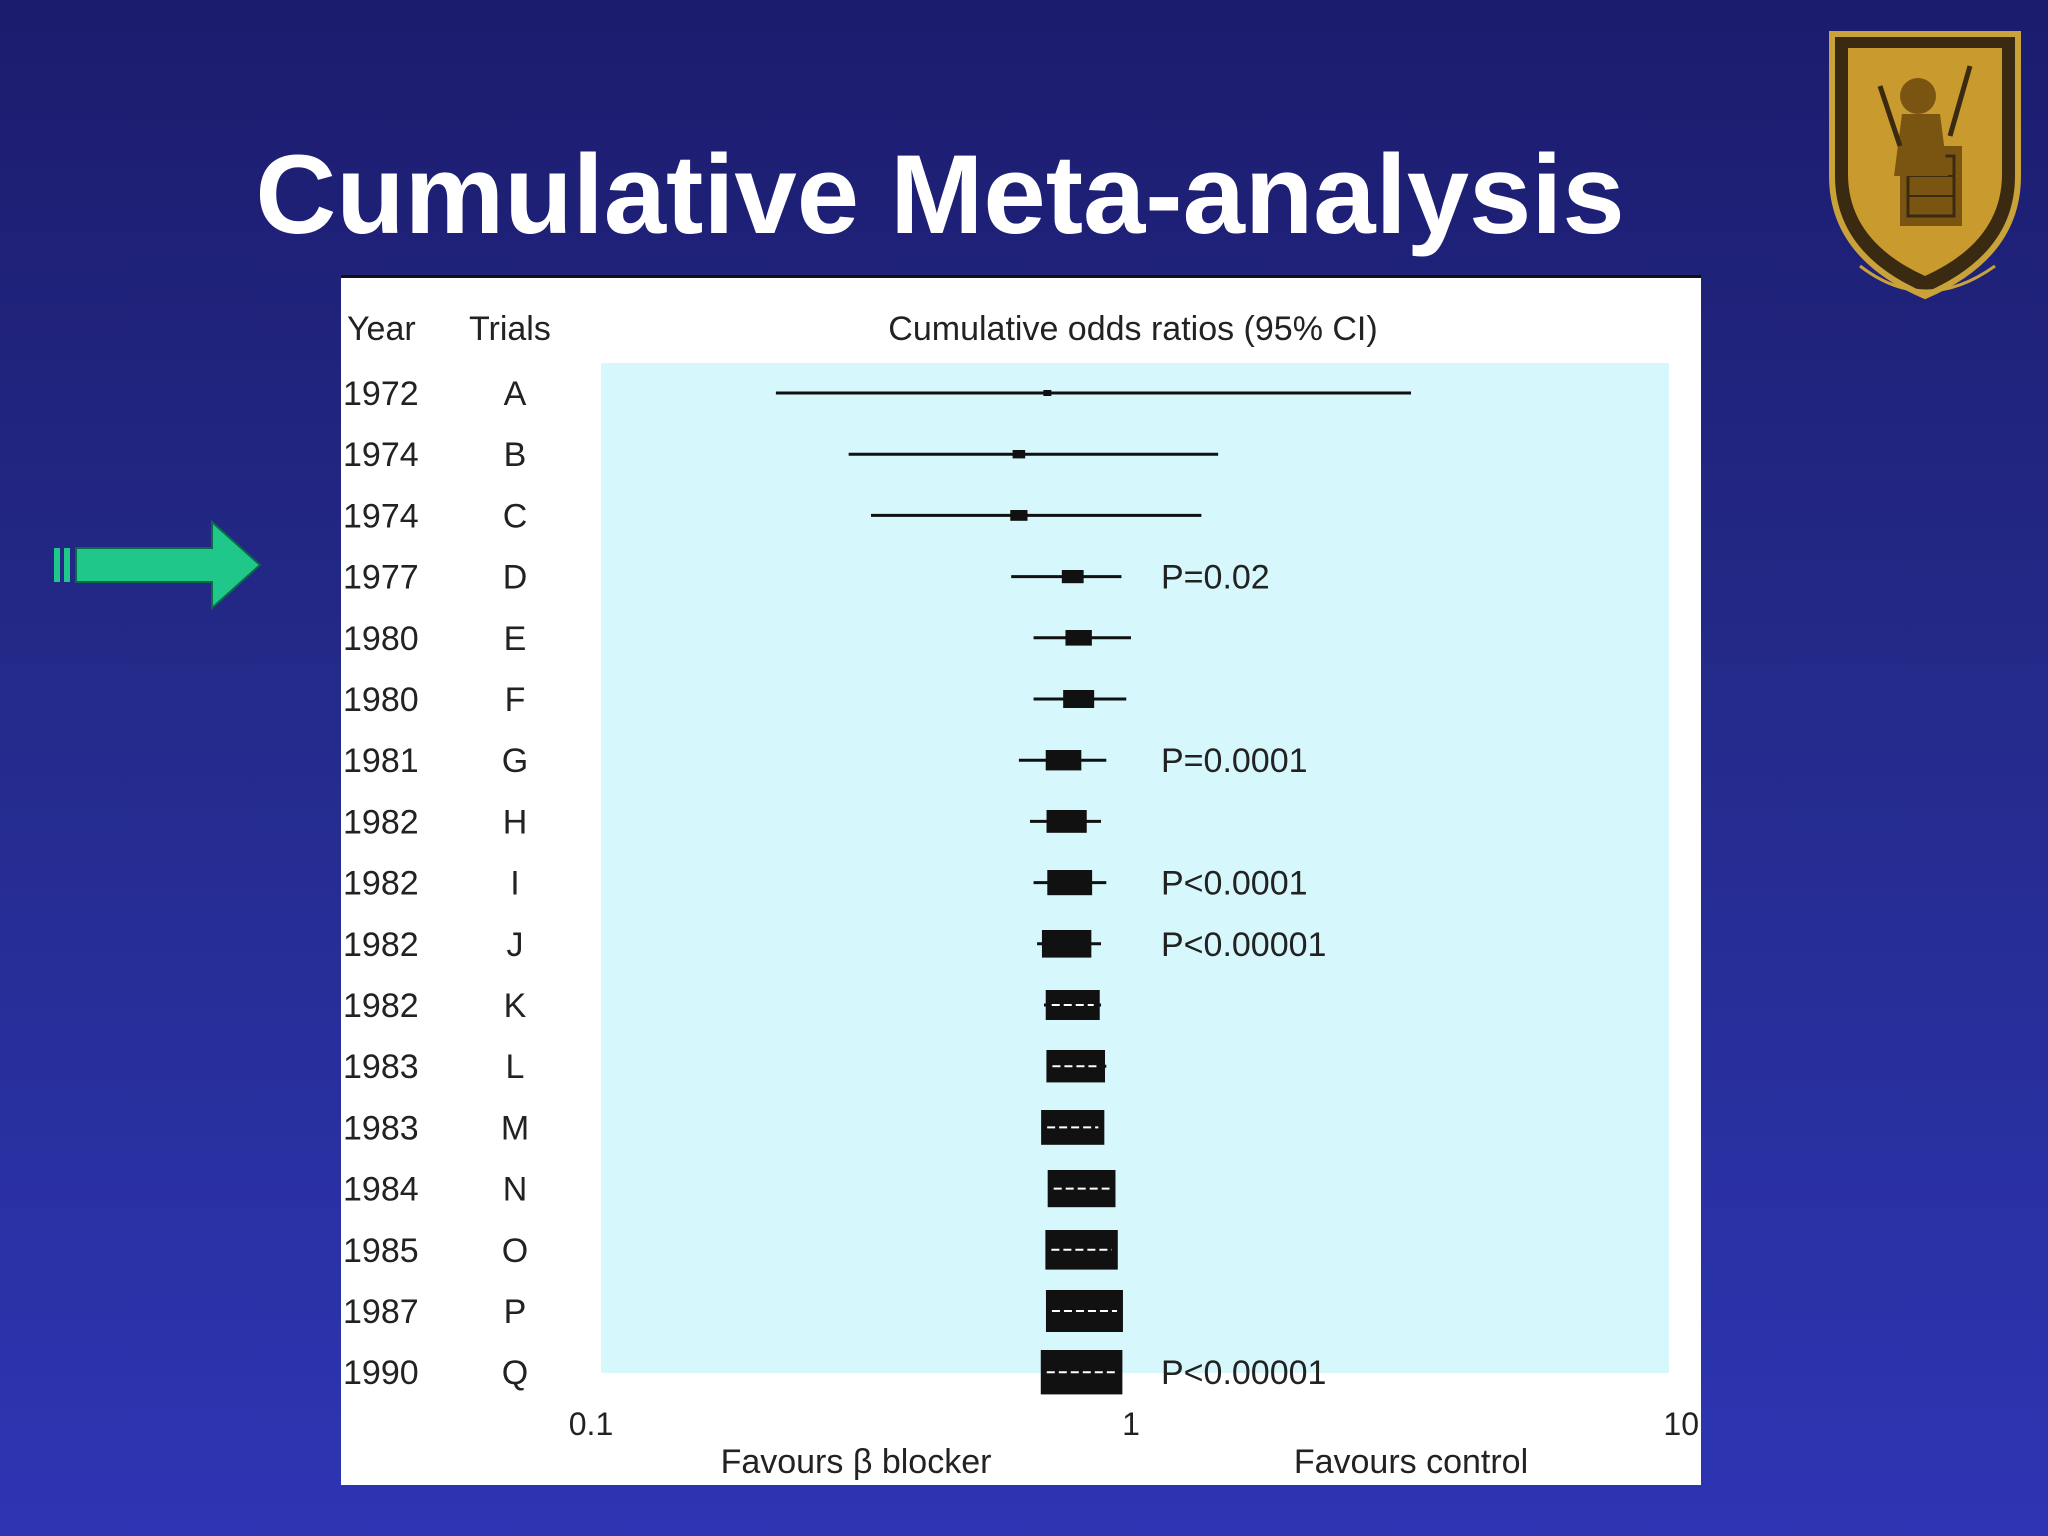 This screenshot has height=1536, width=2048. Describe the element at coordinates (381, 329) in the screenshot. I see `year-column-header: Year` at that location.